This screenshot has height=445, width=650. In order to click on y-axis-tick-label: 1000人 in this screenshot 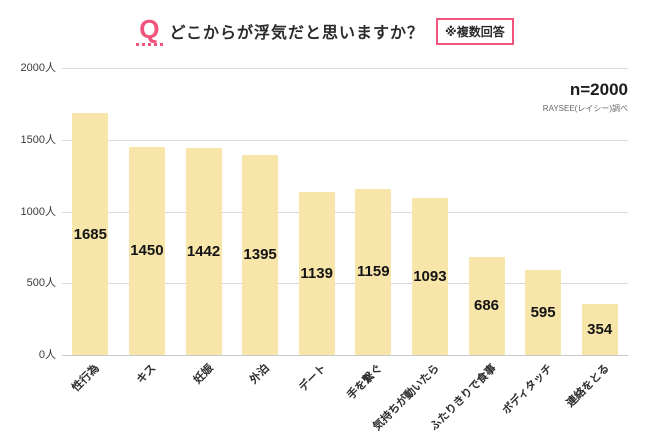, I will do `click(38, 211)`.